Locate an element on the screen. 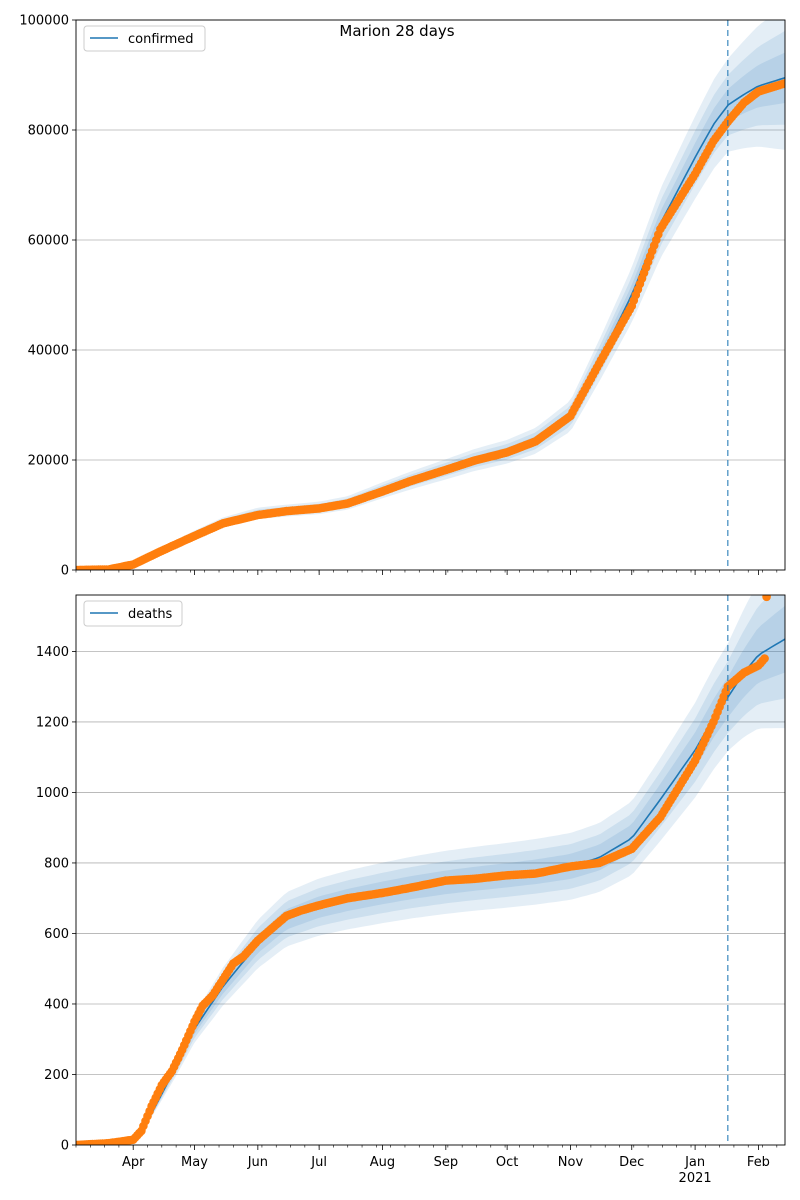 This screenshot has width=800, height=1200. legend: confirmed is located at coordinates (144, 38).